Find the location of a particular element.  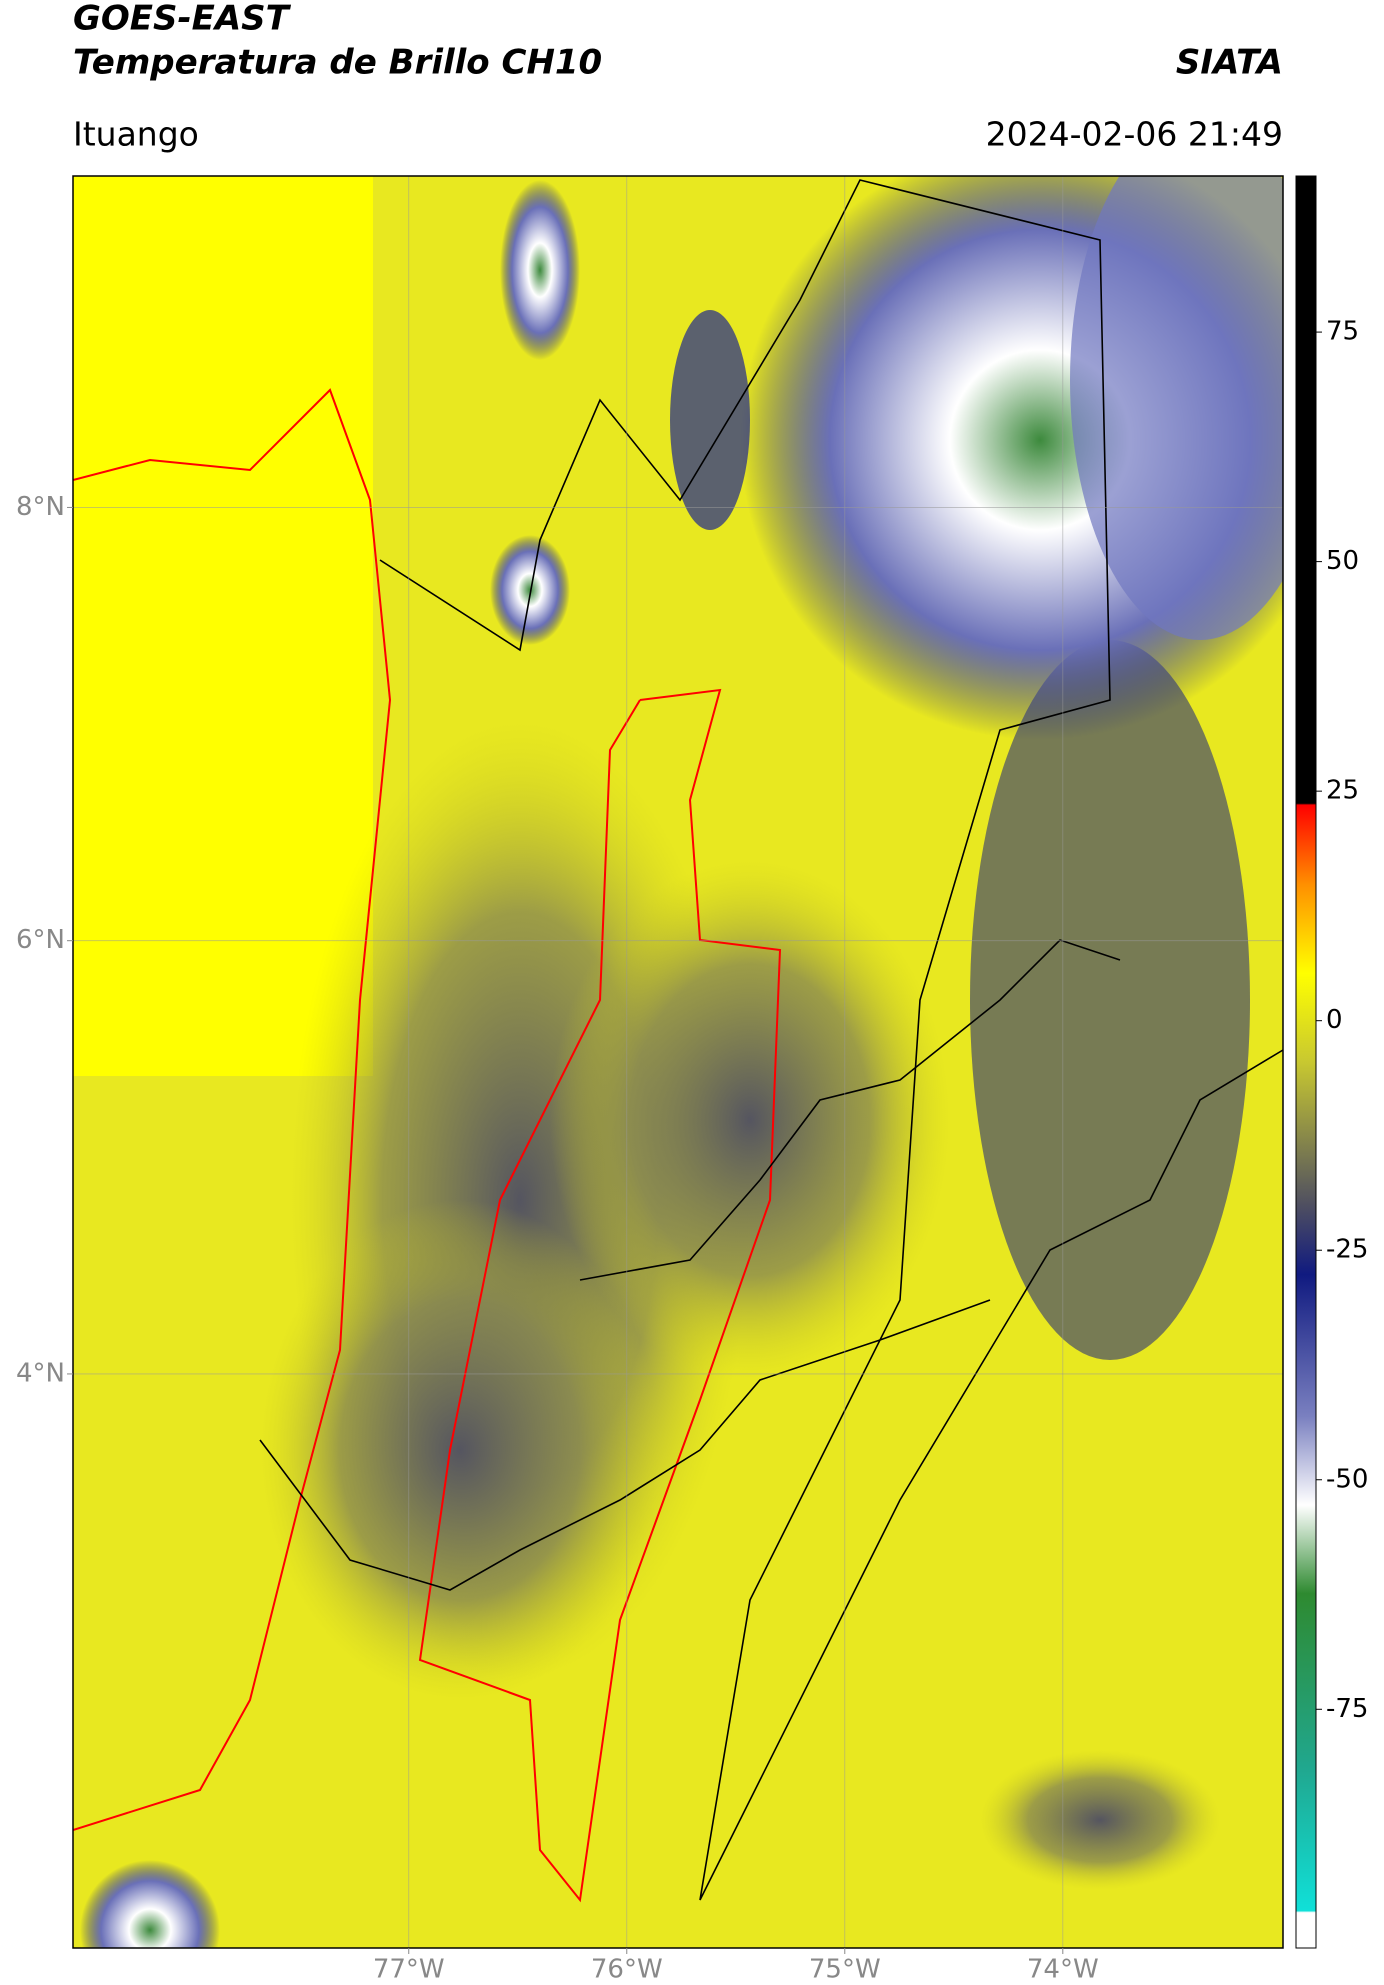

colorbar-tick-label: -50 is located at coordinates (1347, 1479).